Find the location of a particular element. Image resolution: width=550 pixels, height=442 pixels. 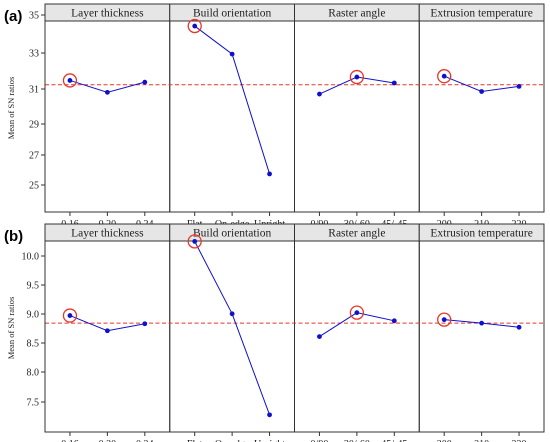

x-tick-label: 45/-45 is located at coordinates (394, 440).